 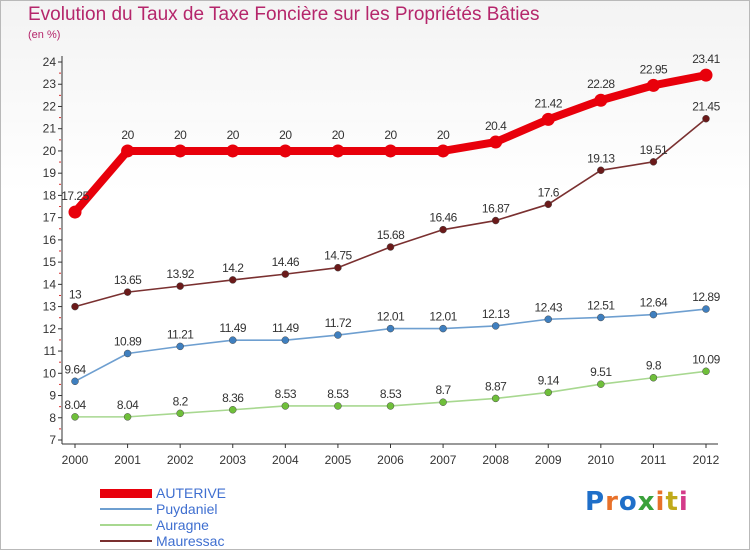 I want to click on data-label: 8.7, so click(x=443, y=390).